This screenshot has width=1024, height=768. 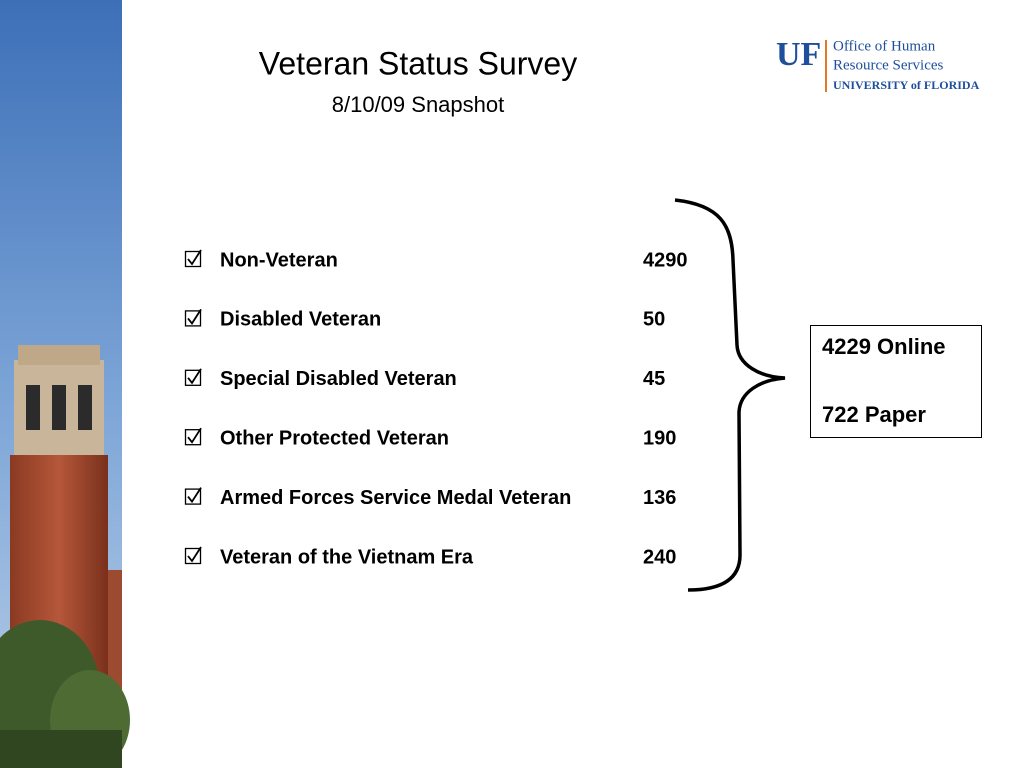 What do you see at coordinates (654, 379) in the screenshot?
I see `item-value: 45` at bounding box center [654, 379].